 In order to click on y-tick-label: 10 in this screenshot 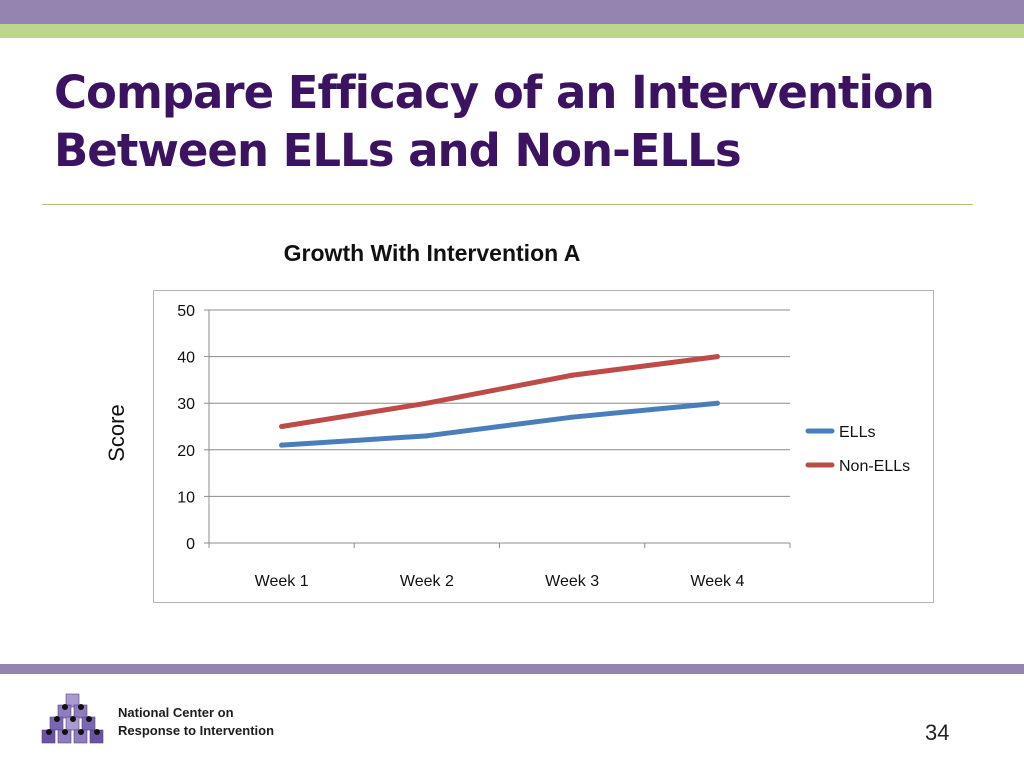, I will do `click(186, 497)`.